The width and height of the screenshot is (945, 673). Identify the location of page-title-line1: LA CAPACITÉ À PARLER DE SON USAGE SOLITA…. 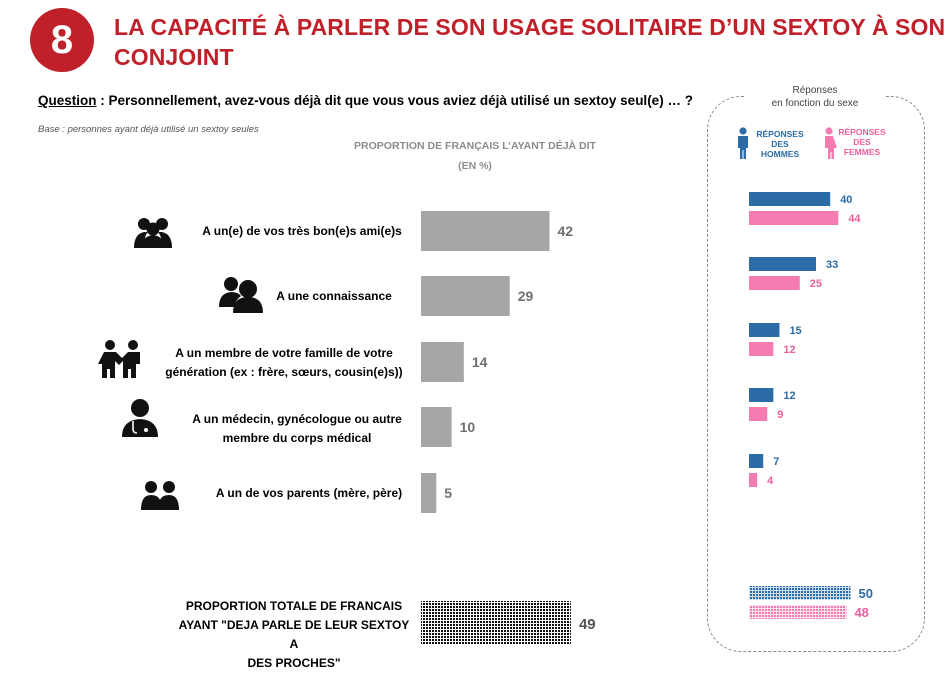
(529, 27).